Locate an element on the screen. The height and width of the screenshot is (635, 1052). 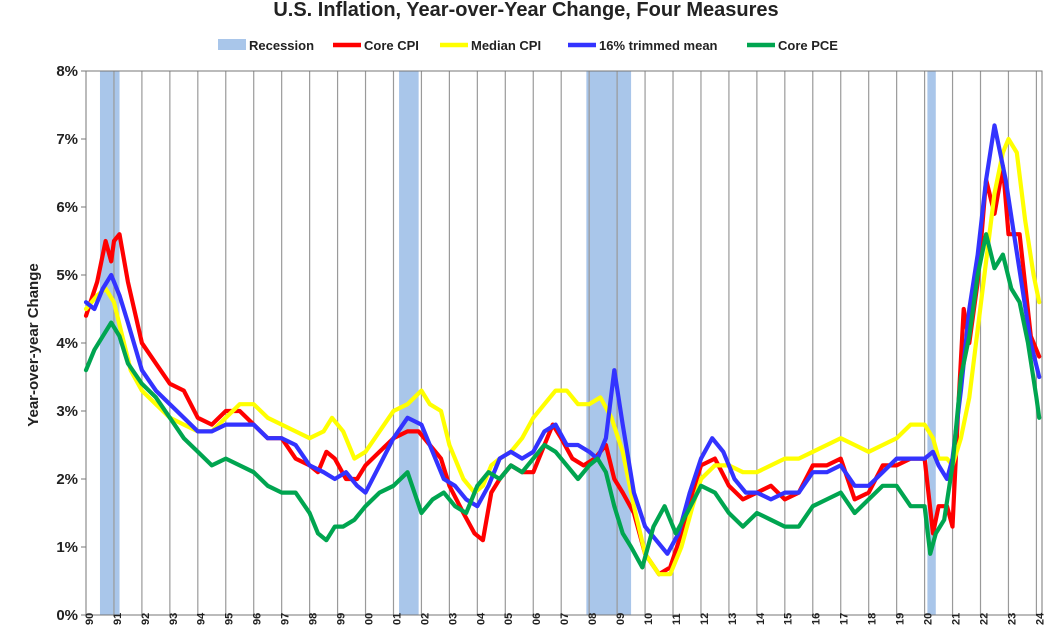
y-axis-label: Year-over-year Change is located at coordinates (33, 344).